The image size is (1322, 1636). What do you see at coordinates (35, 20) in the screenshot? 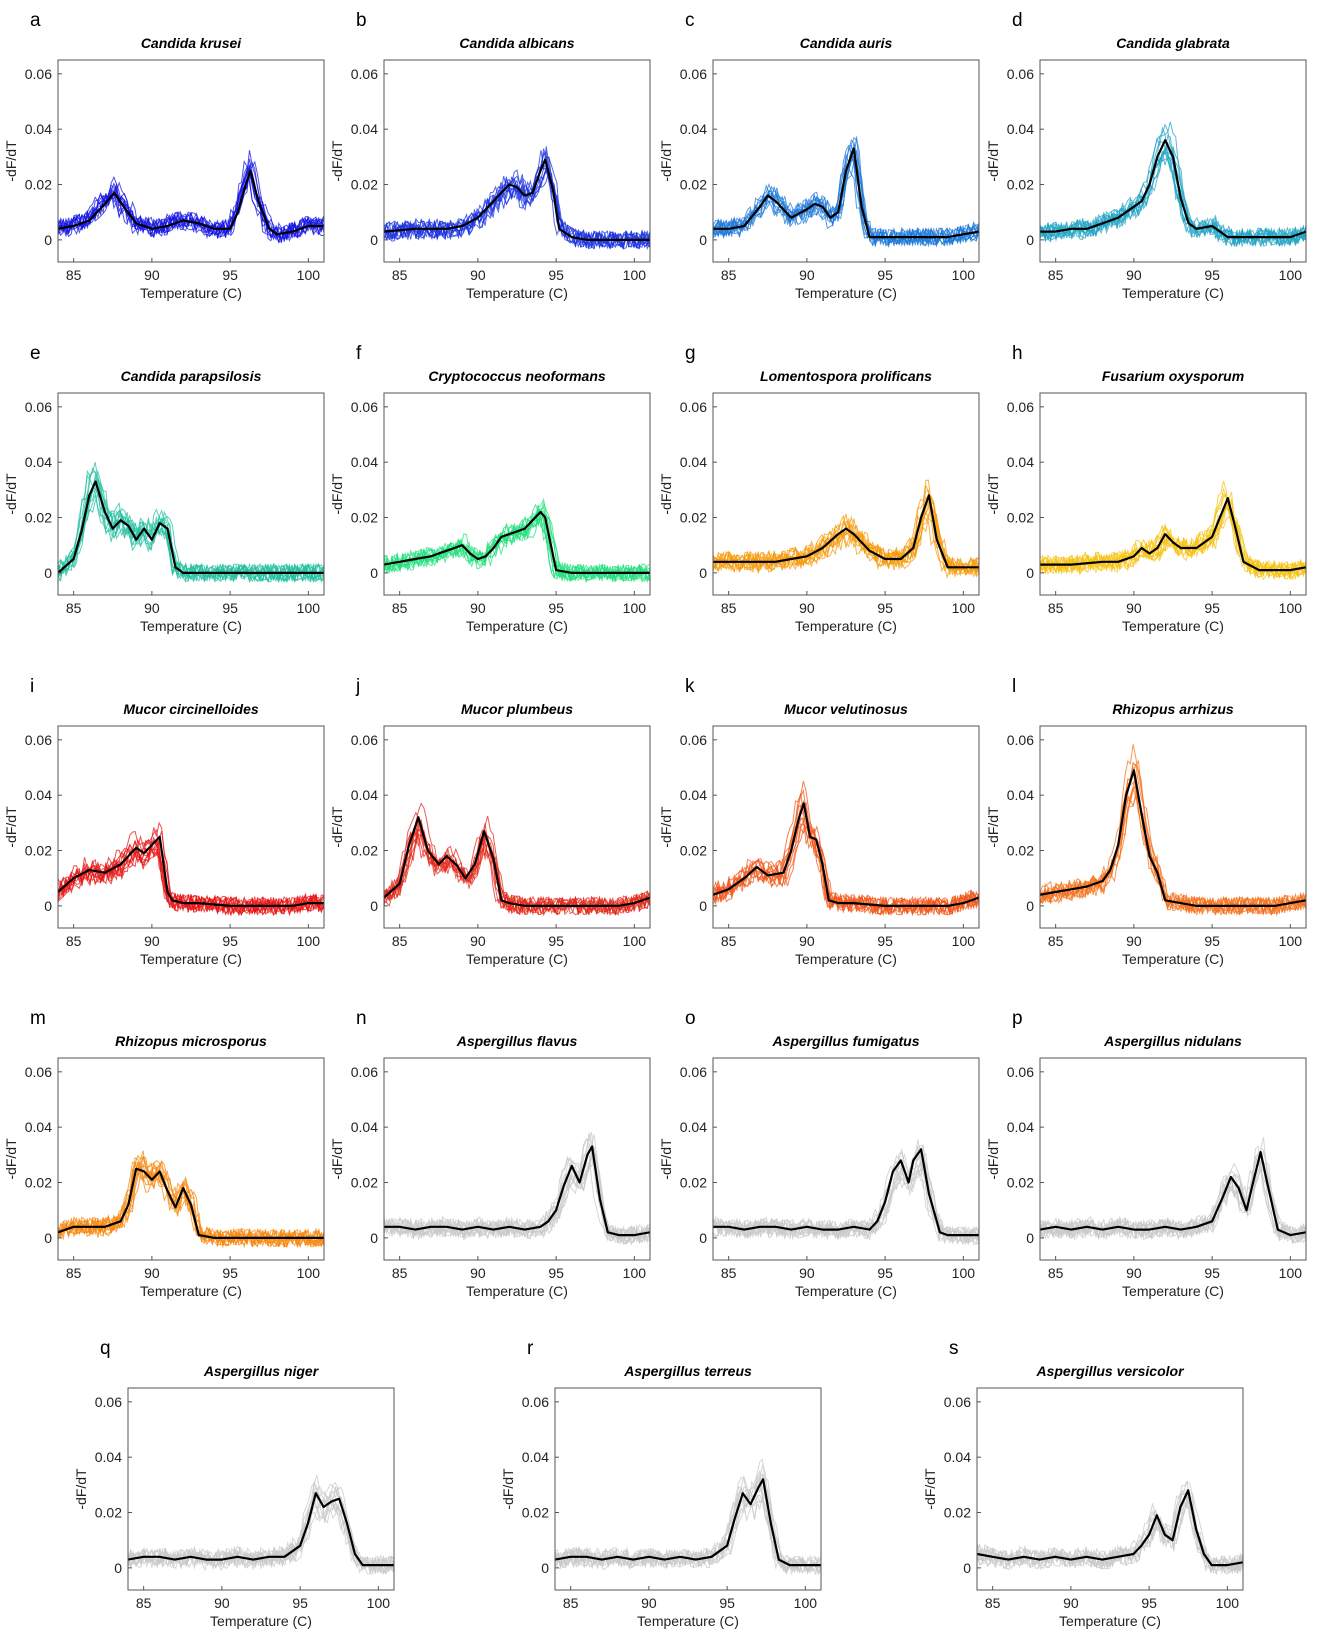
I see `panel-letter: a` at bounding box center [35, 20].